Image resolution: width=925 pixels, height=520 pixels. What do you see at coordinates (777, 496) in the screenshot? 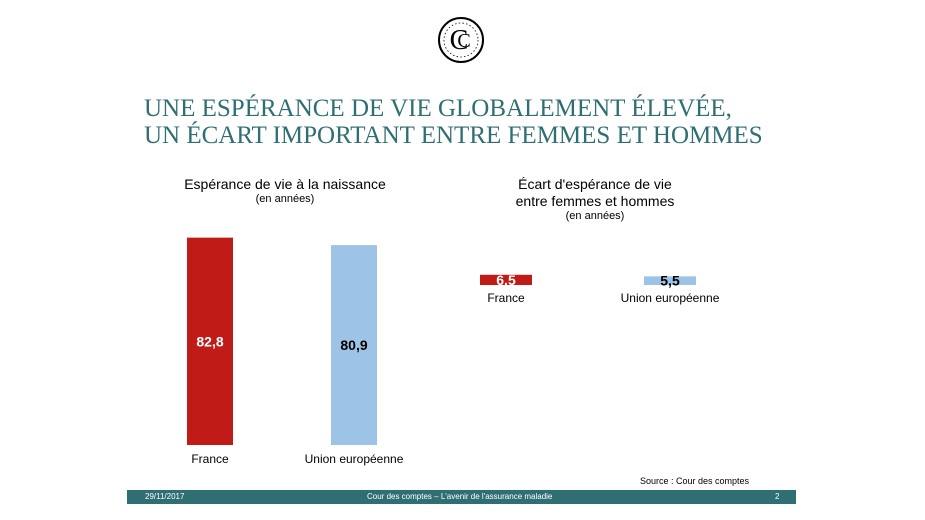
I see `footer-page-number: 2` at bounding box center [777, 496].